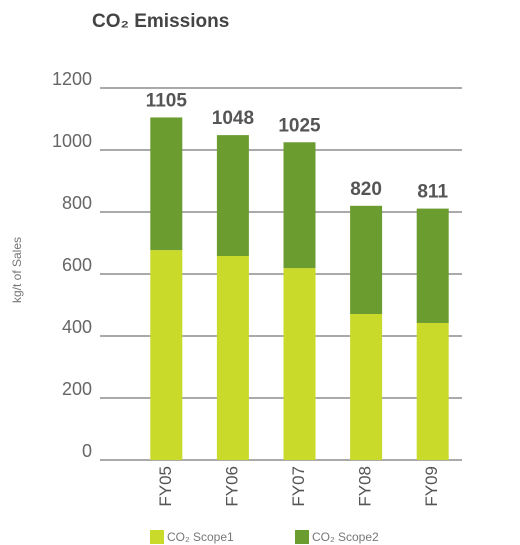 This screenshot has width=520, height=545. Describe the element at coordinates (72, 141) in the screenshot. I see `y-tick-label: 1000` at that location.